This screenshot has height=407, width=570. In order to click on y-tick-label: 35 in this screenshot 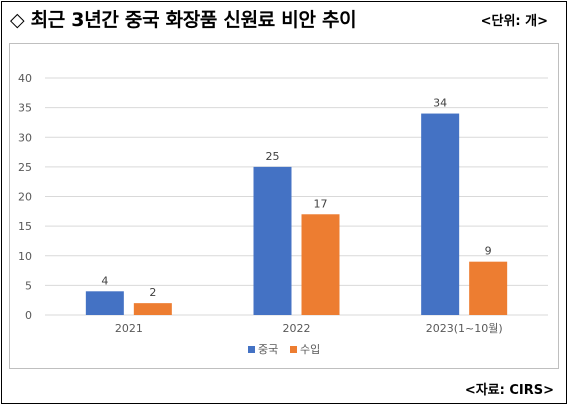, I will do `click(25, 108)`.